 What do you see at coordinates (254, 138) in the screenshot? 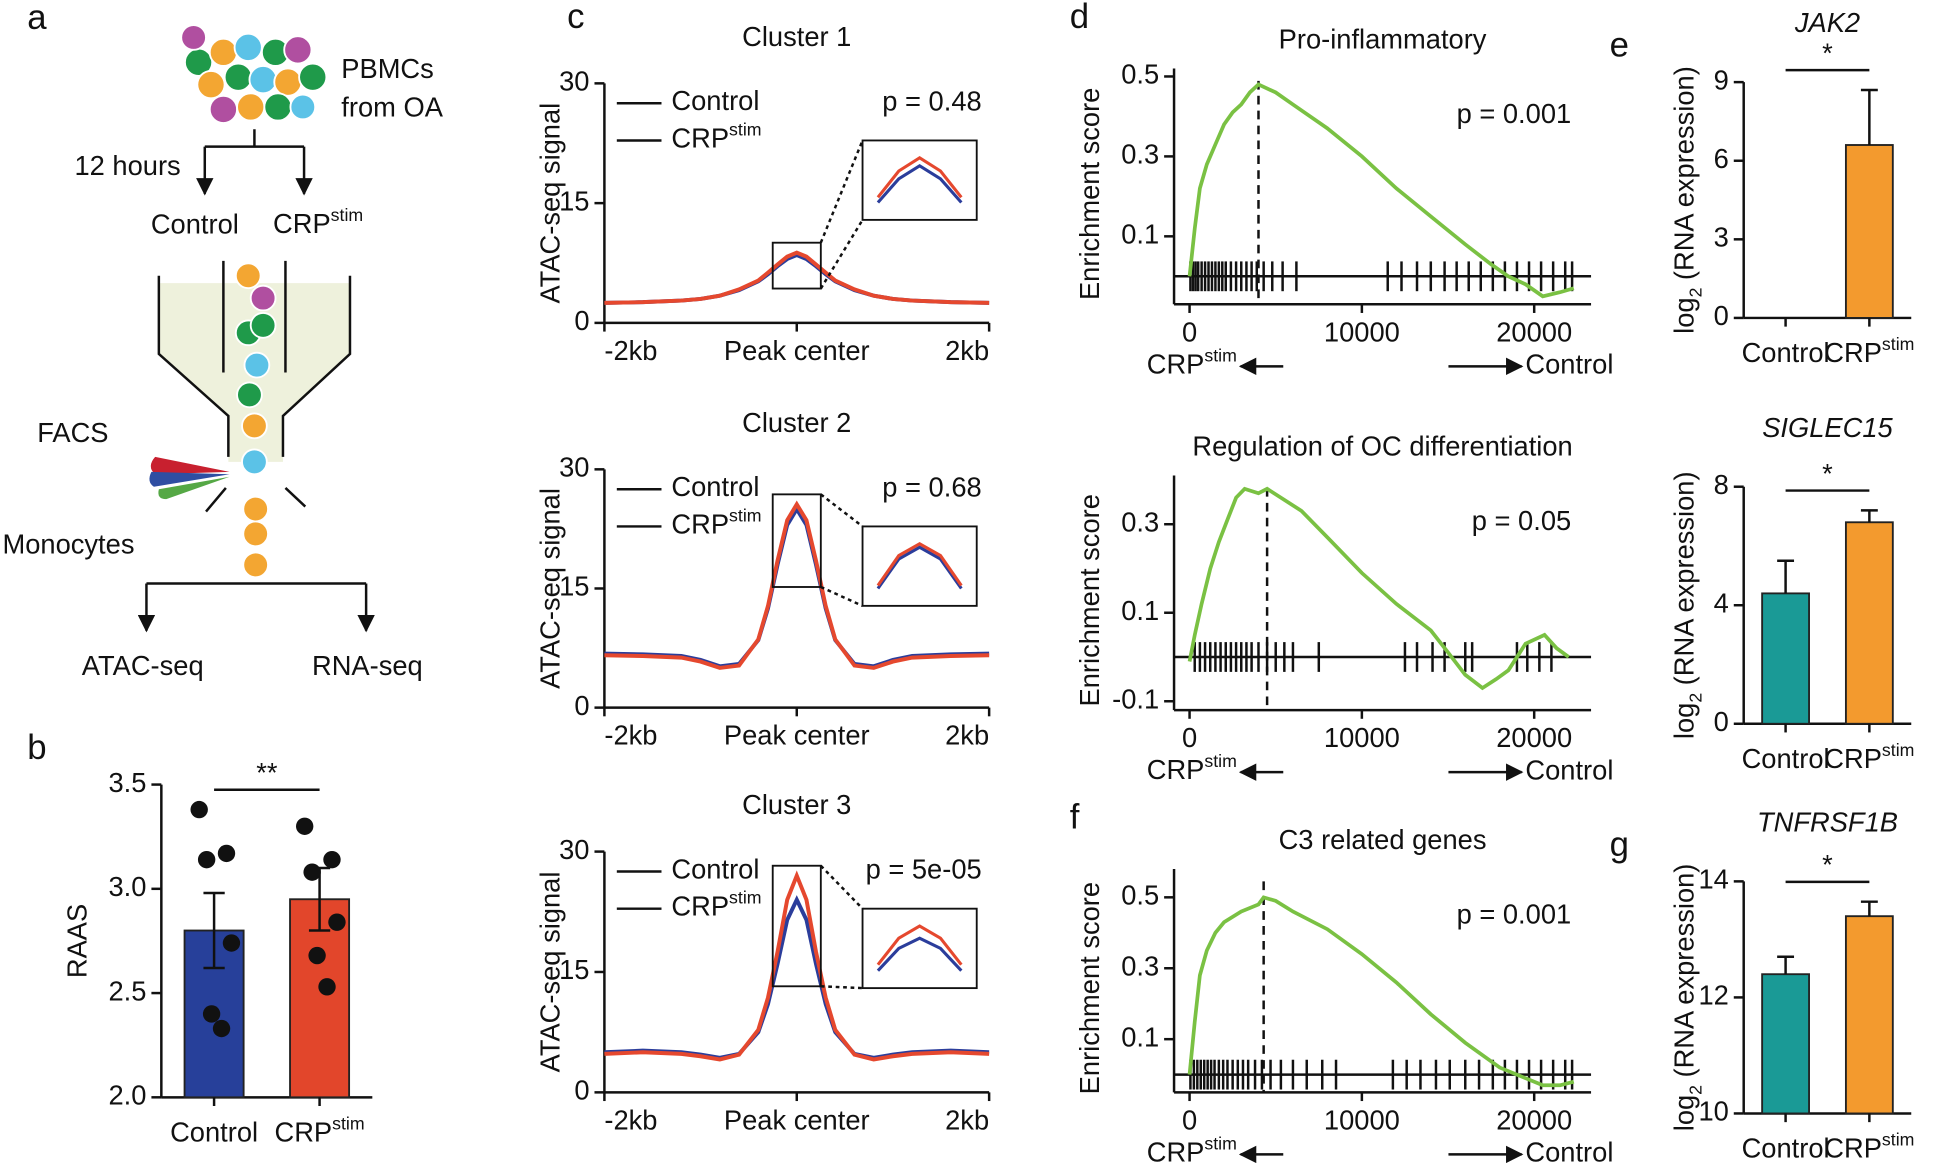
I see `branch-line` at bounding box center [254, 138].